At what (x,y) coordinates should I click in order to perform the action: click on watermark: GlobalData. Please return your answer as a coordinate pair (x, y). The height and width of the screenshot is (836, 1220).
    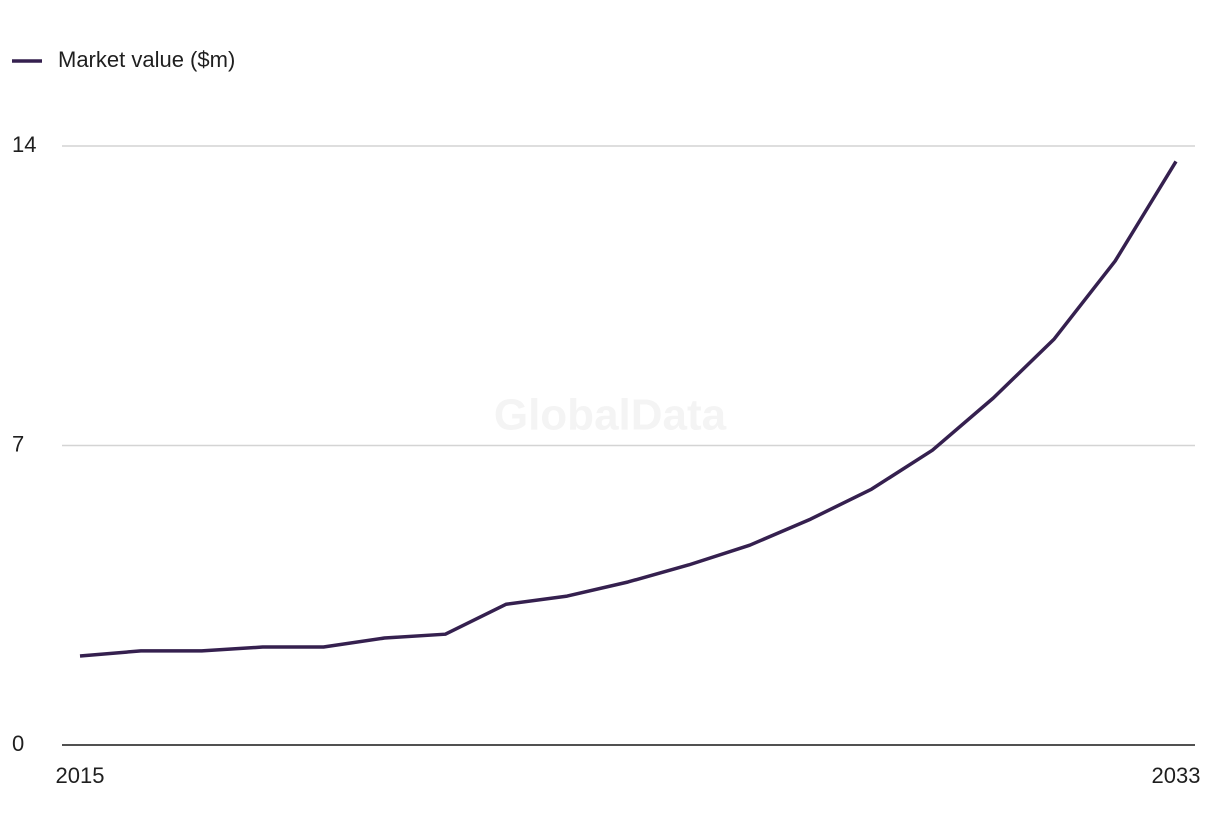
    Looking at the image, I should click on (610, 415).